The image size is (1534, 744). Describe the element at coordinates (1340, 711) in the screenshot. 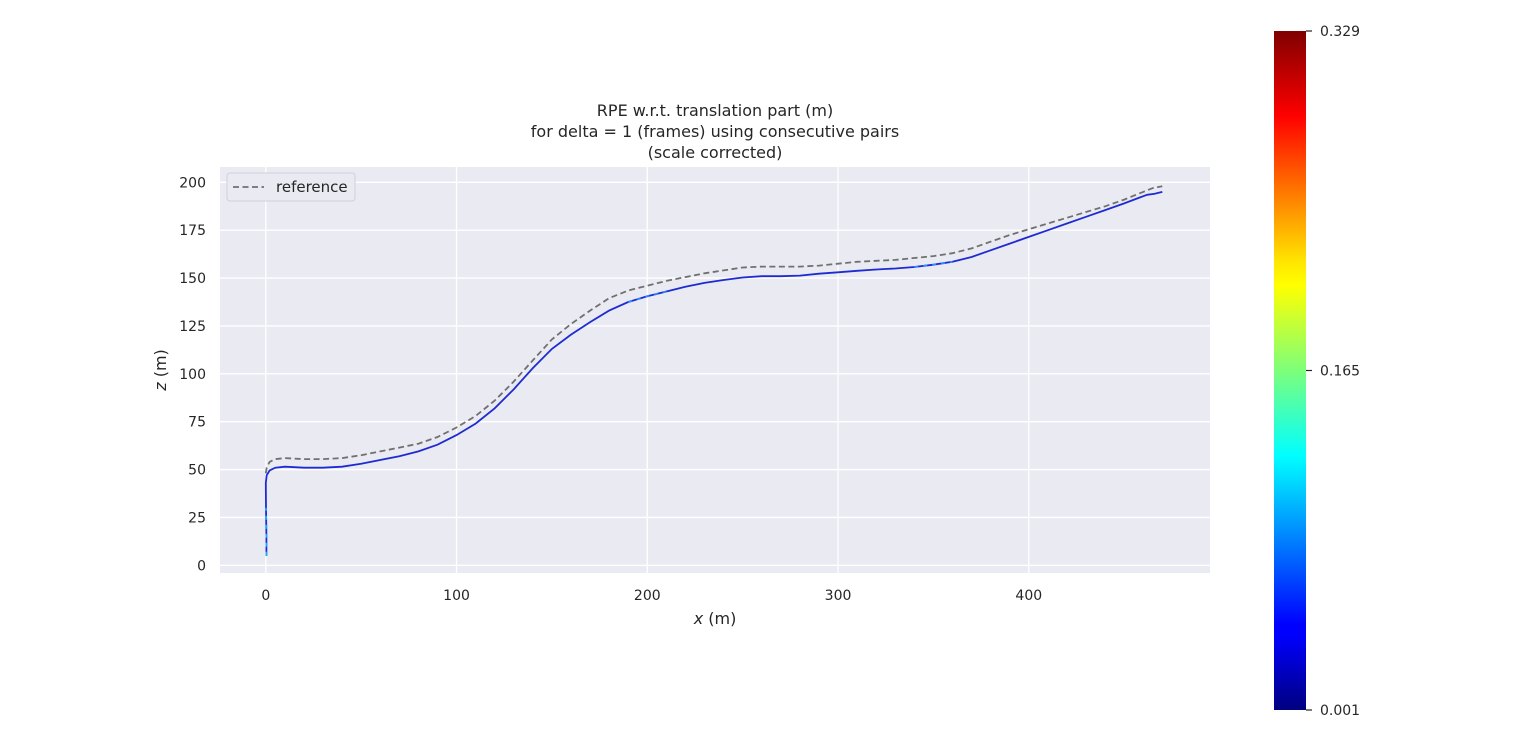

I see `colorbar-tick-label: 0.001` at that location.